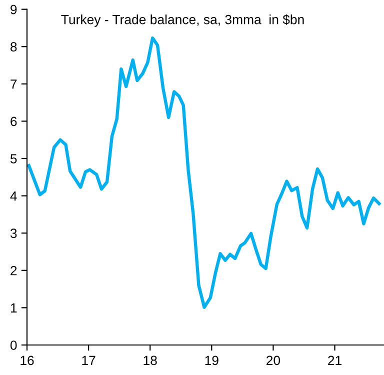 Image resolution: width=384 pixels, height=375 pixels. I want to click on y-tick-label: 3, so click(13, 233).